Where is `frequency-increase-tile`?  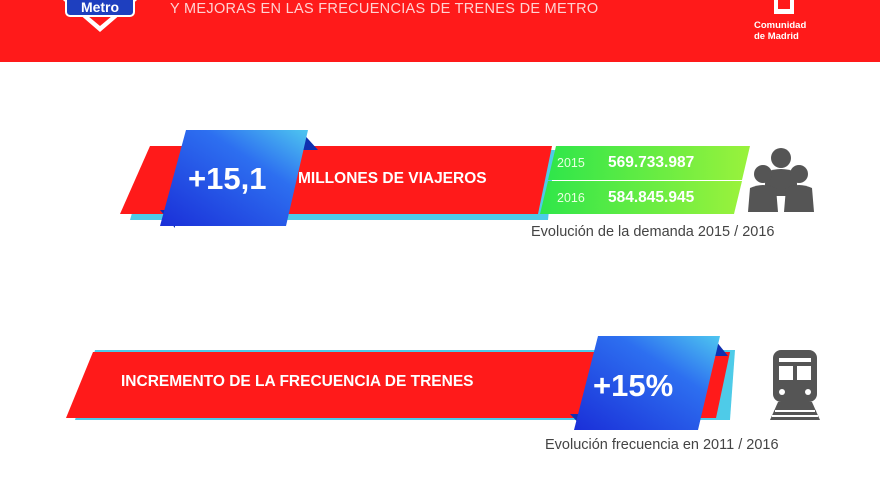
frequency-increase-tile is located at coordinates (647, 383).